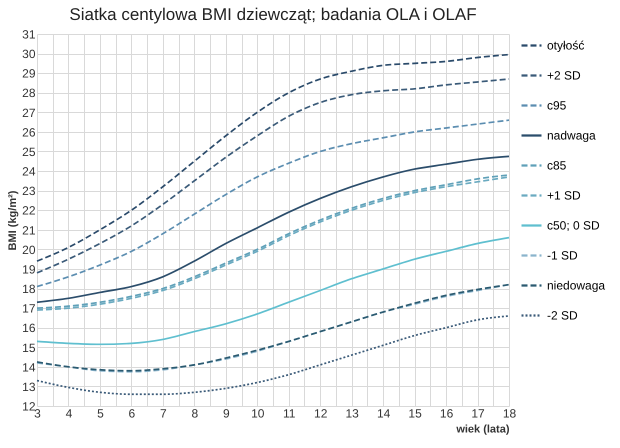  Describe the element at coordinates (509, 413) in the screenshot. I see `x-tick-label: 18` at that location.